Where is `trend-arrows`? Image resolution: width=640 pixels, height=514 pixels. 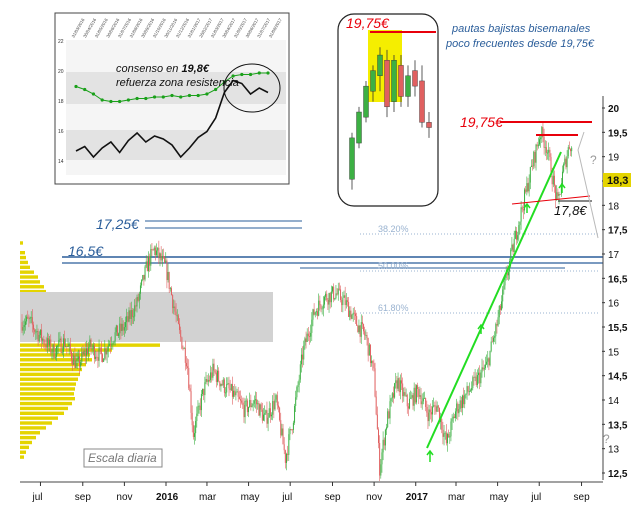 trend-arrows is located at coordinates (496, 322).